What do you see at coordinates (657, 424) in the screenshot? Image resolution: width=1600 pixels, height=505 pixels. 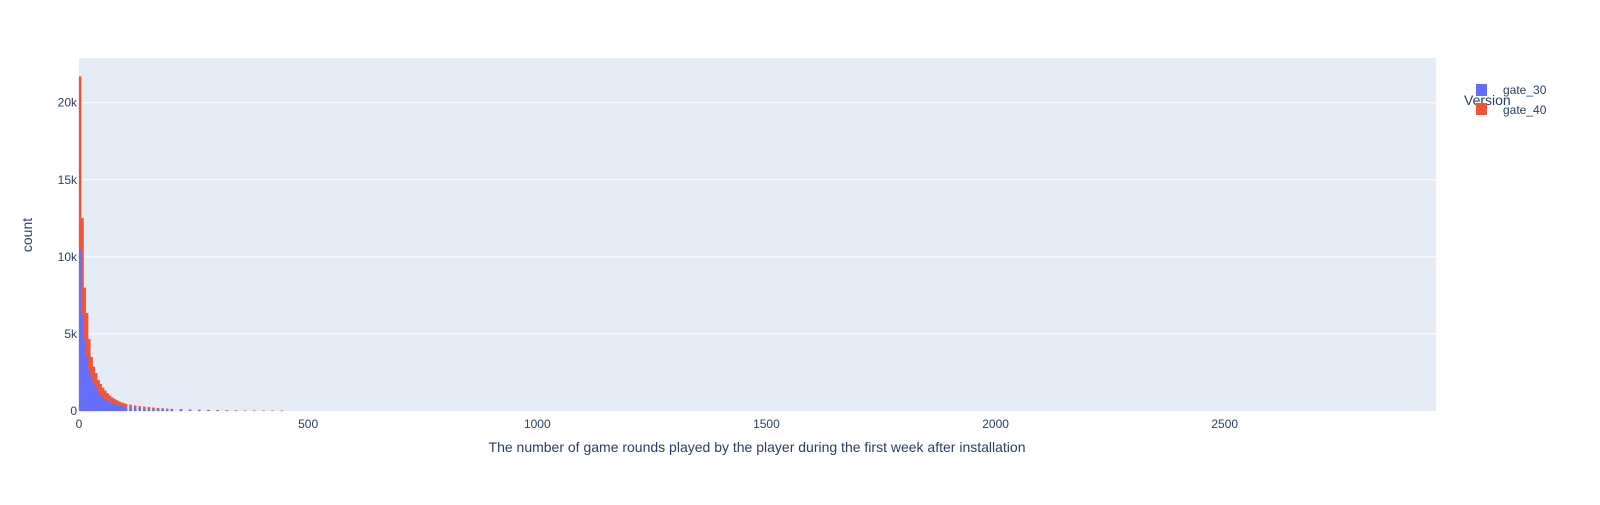 I see `x-axis-ticks: 0 500 1000 1500 2000 2500` at bounding box center [657, 424].